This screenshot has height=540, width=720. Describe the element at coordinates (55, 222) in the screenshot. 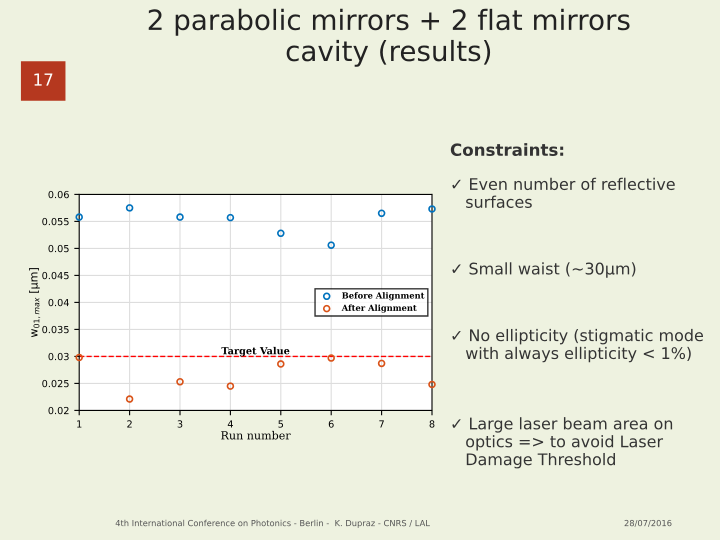

I see `y-tick-label: 0.055` at that location.